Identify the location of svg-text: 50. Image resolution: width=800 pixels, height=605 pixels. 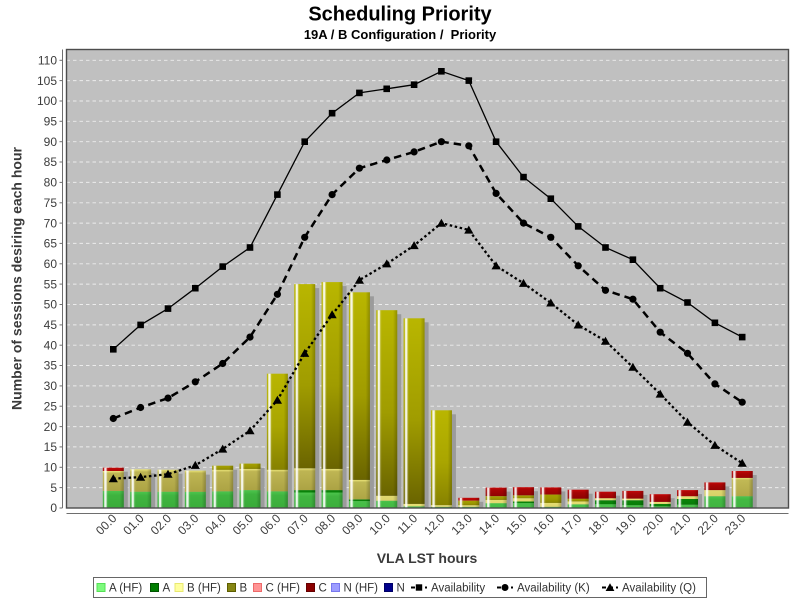
(51, 305).